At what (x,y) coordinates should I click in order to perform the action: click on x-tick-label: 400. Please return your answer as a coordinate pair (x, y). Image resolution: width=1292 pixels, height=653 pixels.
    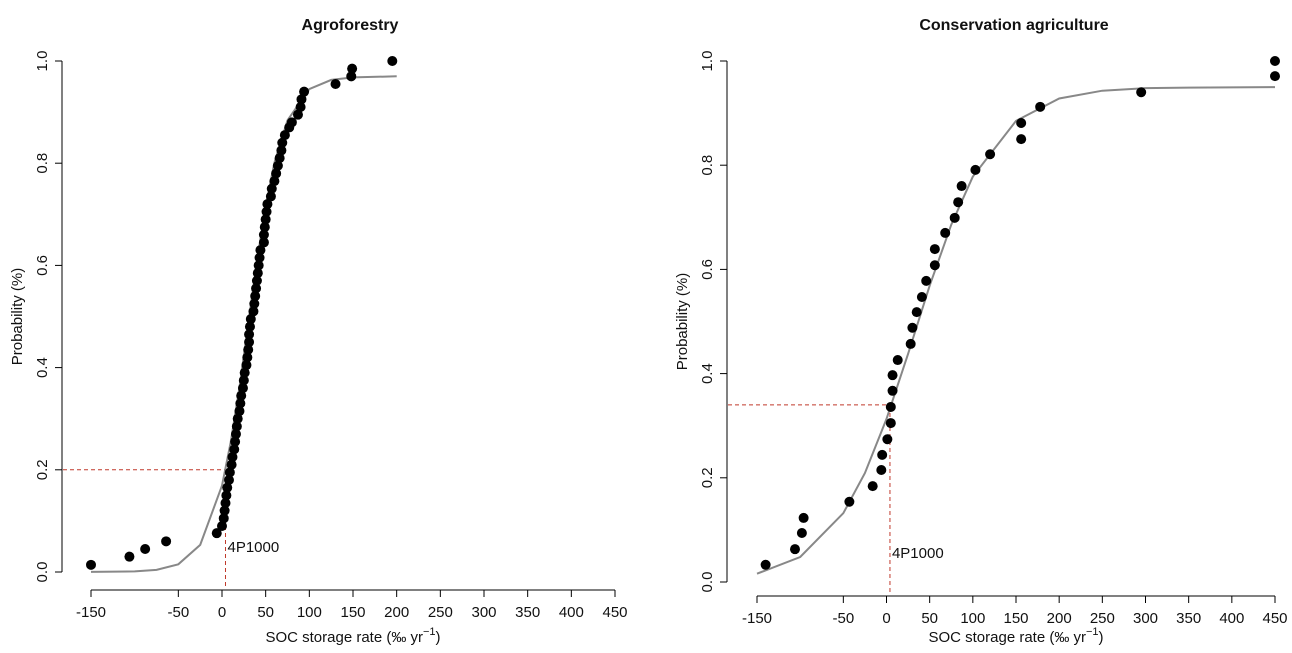
    Looking at the image, I should click on (1231, 618).